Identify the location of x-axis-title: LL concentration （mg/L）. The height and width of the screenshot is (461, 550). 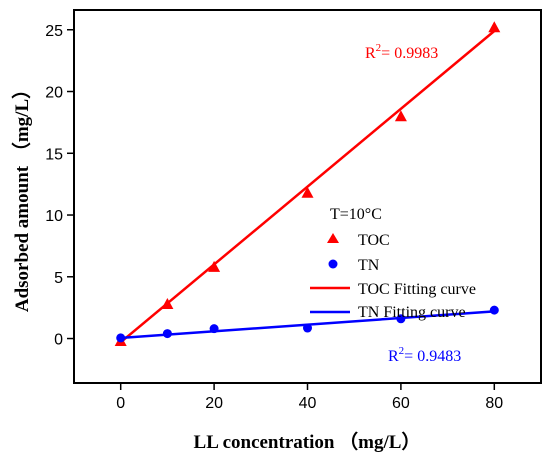
(307, 441).